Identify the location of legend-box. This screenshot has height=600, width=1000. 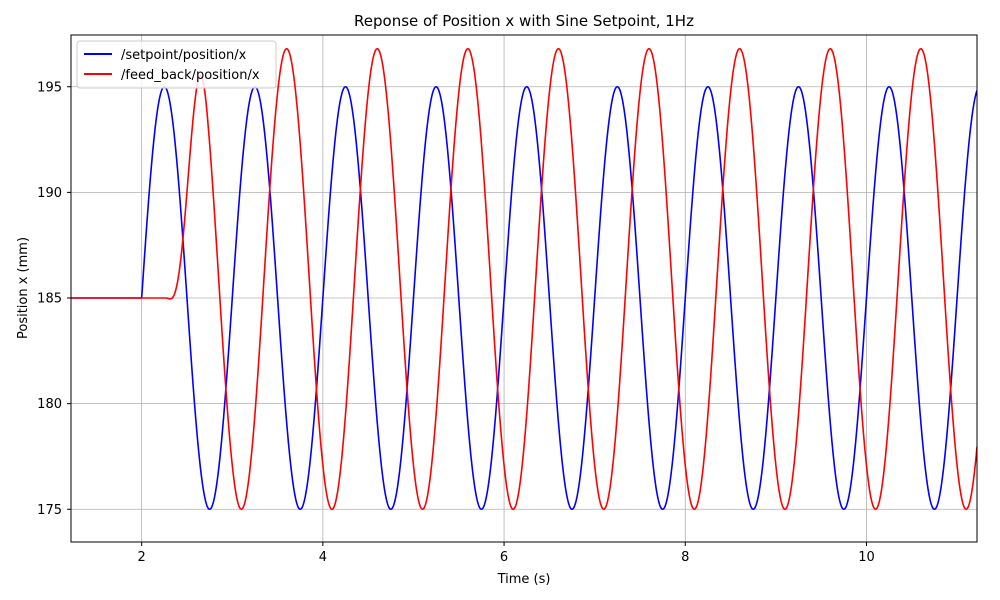
(176, 64).